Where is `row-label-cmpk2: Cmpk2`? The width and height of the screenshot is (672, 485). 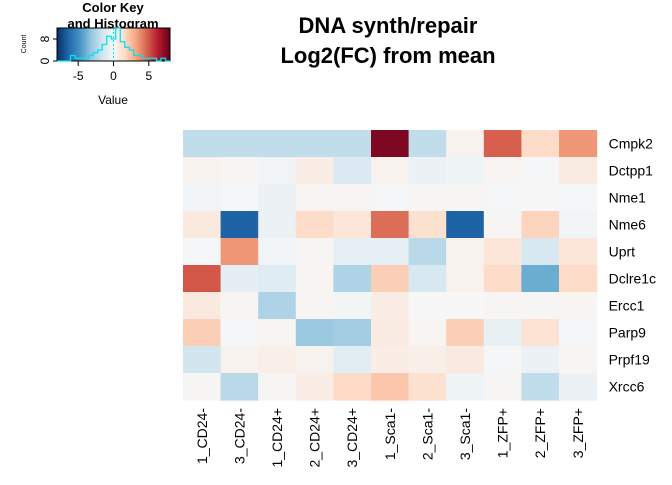
row-label-cmpk2: Cmpk2 is located at coordinates (631, 144).